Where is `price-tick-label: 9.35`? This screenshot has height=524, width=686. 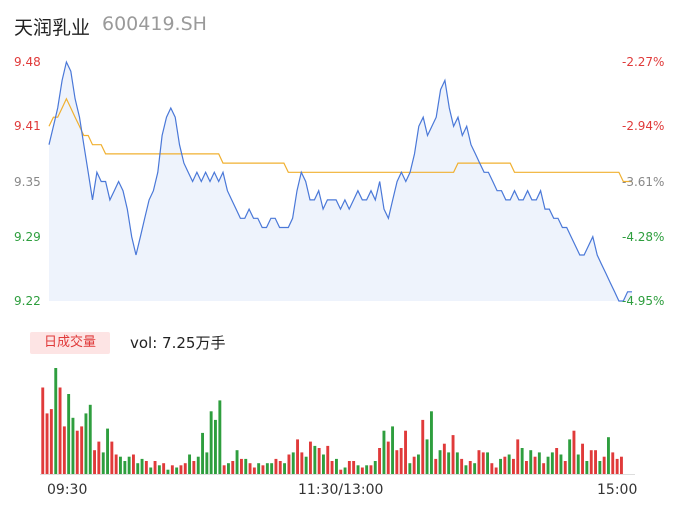
price-tick-label: 9.35 is located at coordinates (27, 181).